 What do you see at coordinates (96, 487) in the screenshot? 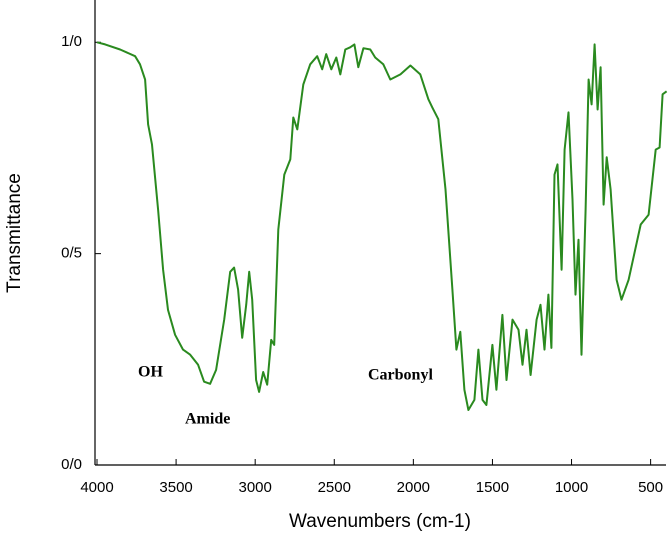
I see `x-tick-label: 4000` at bounding box center [96, 487].